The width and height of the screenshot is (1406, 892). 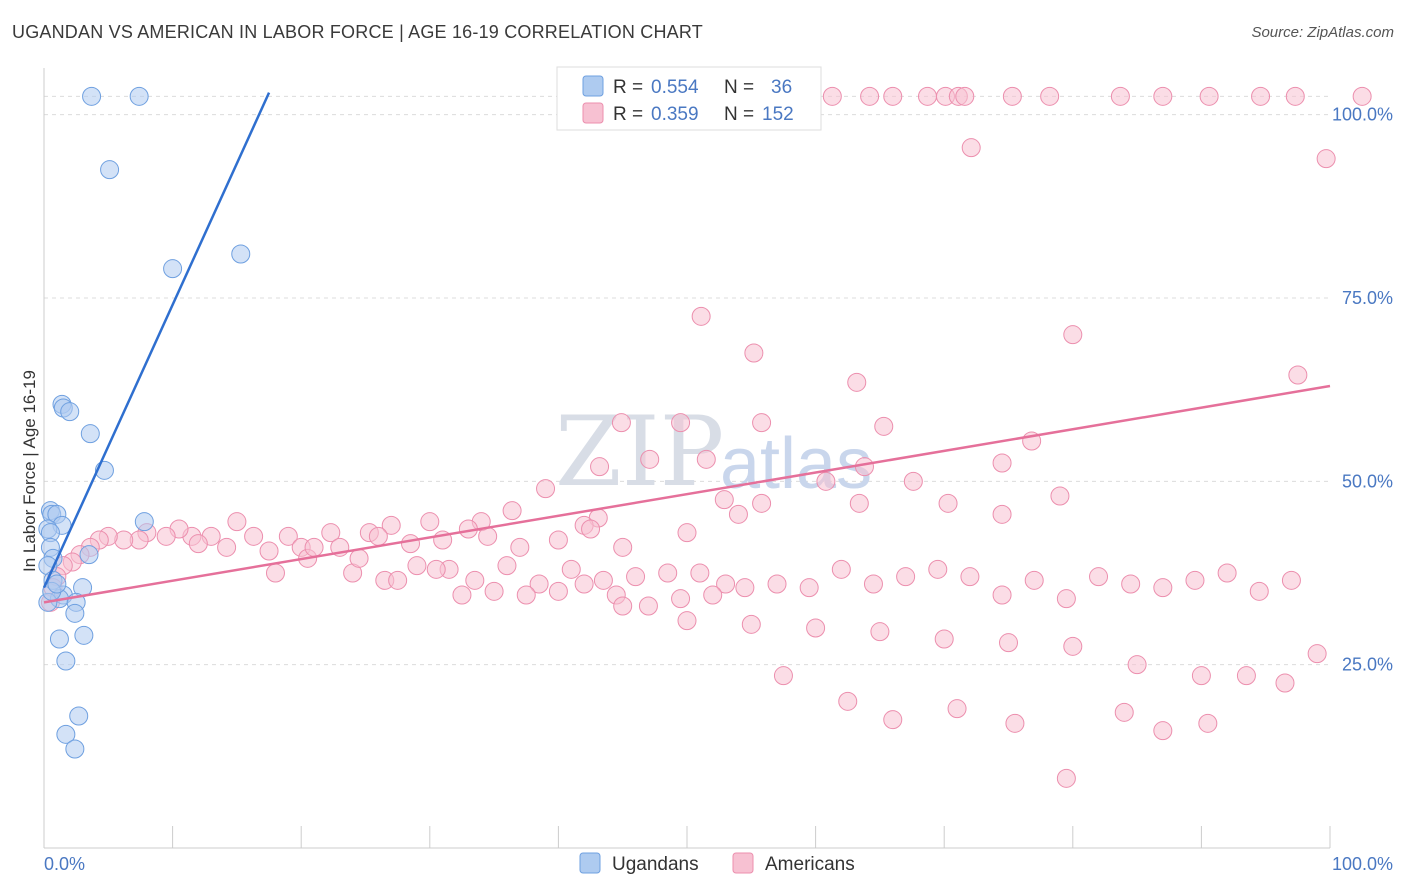 I want to click on bottom-legend-swatch-americans, so click(x=743, y=863).